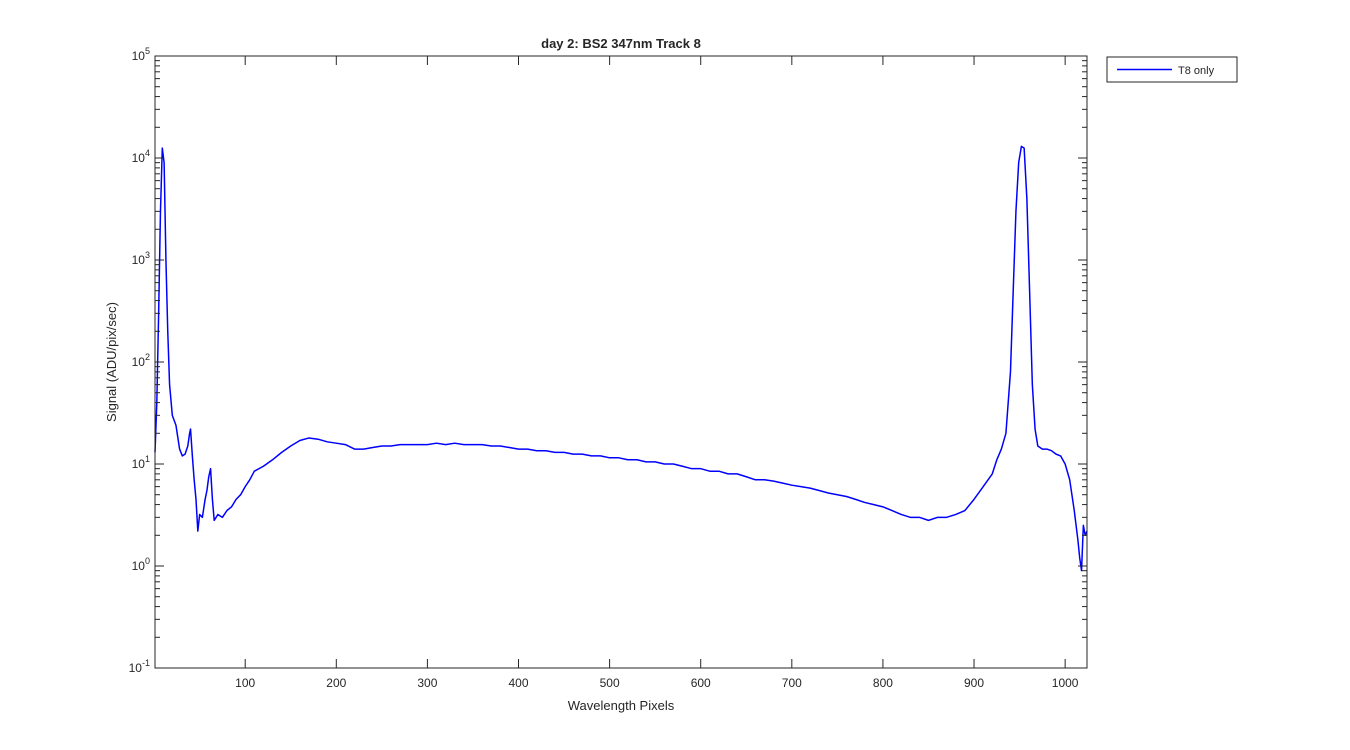  I want to click on x-tick-label: 200, so click(336, 683).